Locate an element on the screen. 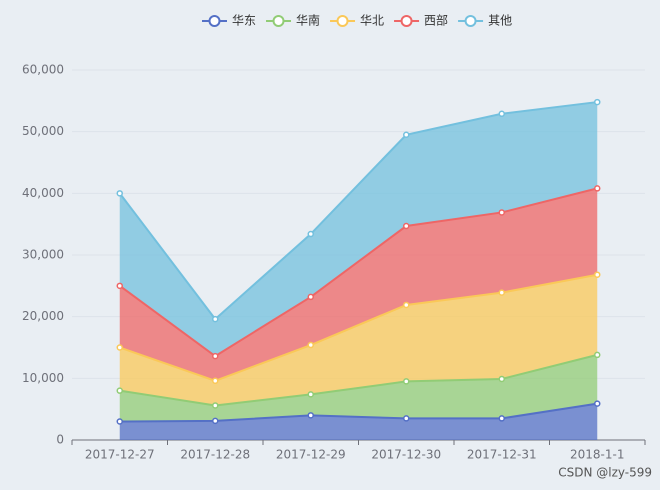  y-tick-label: 10,000 is located at coordinates (43, 378).